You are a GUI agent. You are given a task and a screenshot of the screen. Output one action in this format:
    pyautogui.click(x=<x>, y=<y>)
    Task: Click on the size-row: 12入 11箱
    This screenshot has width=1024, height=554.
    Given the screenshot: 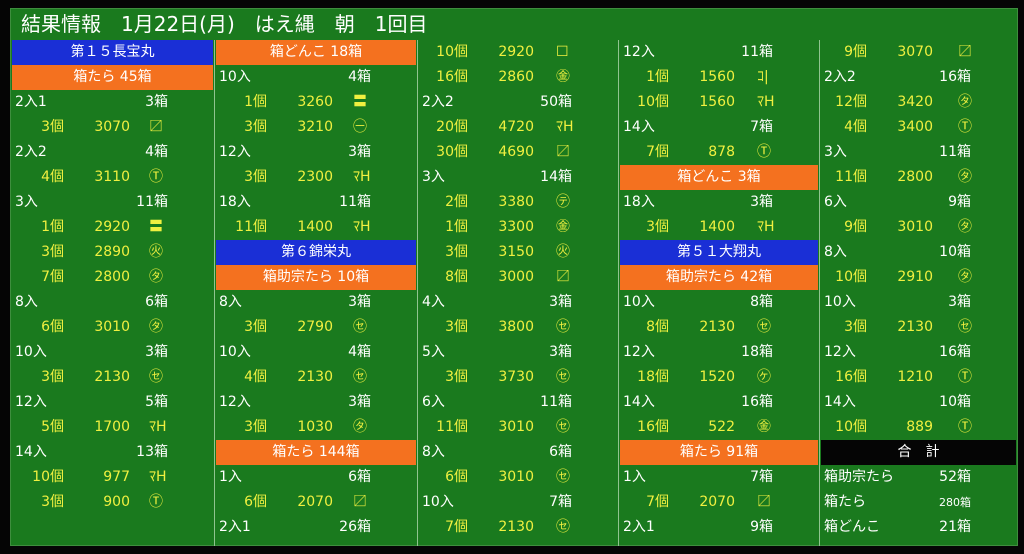 What is the action you would take?
    pyautogui.click(x=719, y=52)
    